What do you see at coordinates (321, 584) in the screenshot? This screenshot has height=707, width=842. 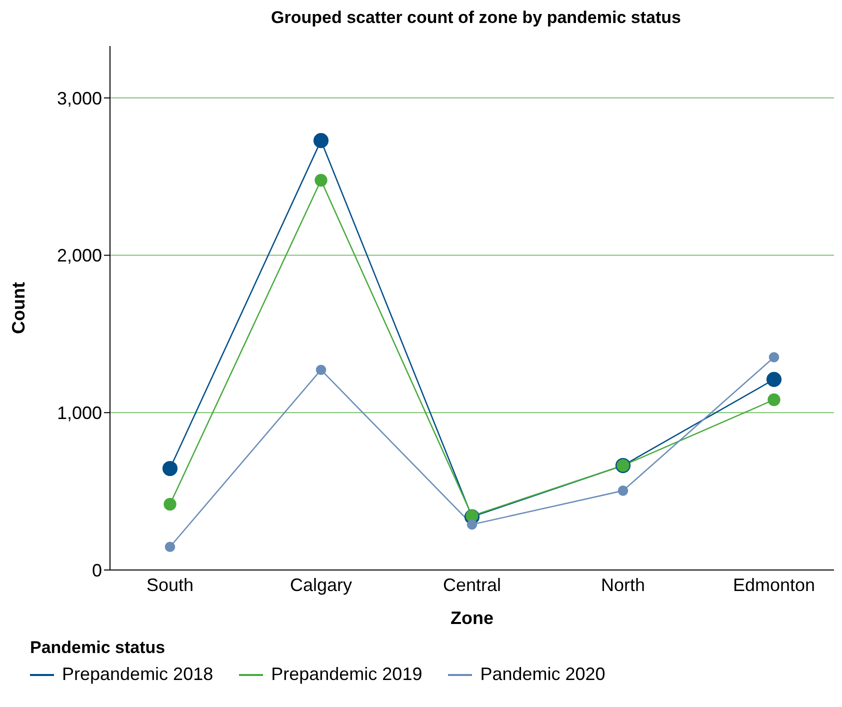 I see `x-tick-label: Calgary` at bounding box center [321, 584].